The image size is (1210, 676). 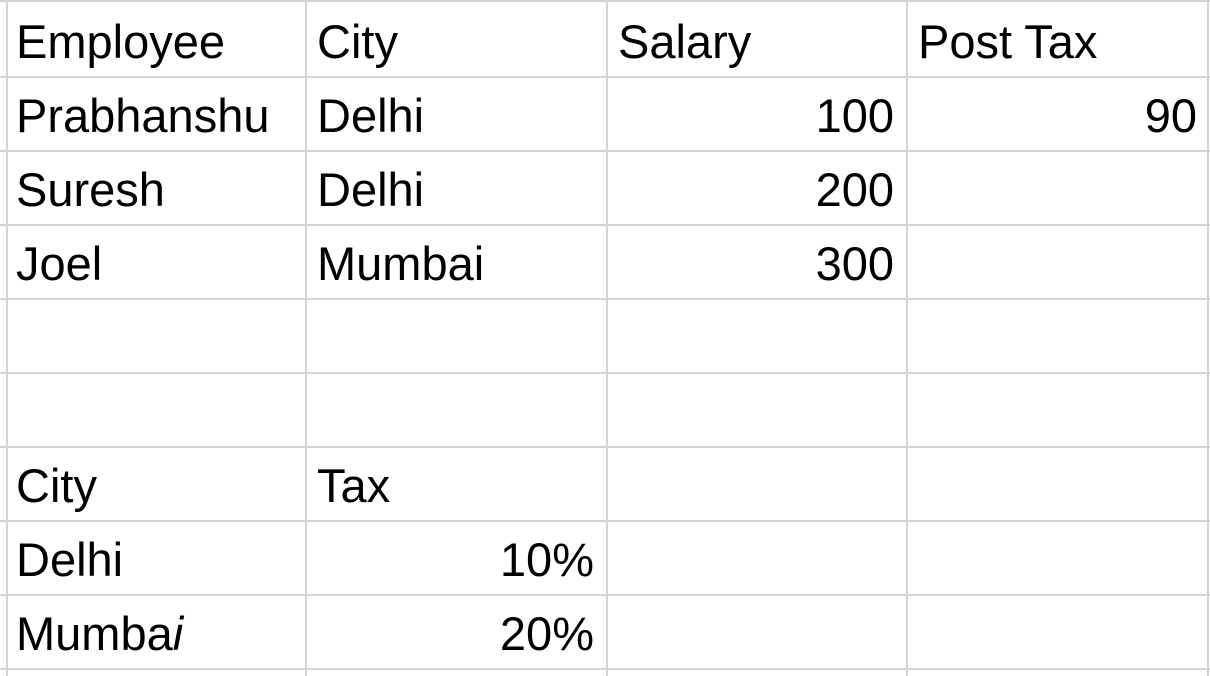 I want to click on header-cell-salary: Salary, so click(x=685, y=41).